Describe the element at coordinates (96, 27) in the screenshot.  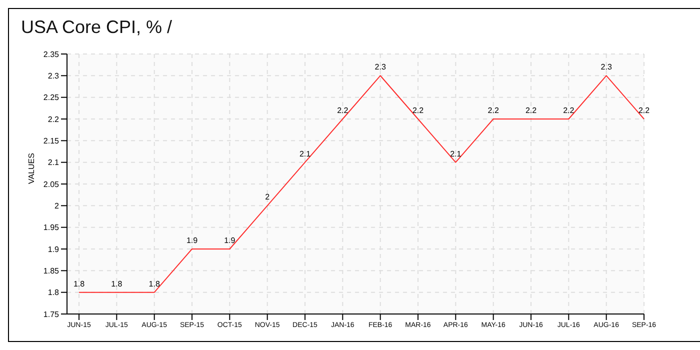
I see `chart-title: USA Core CPI, % /` at that location.